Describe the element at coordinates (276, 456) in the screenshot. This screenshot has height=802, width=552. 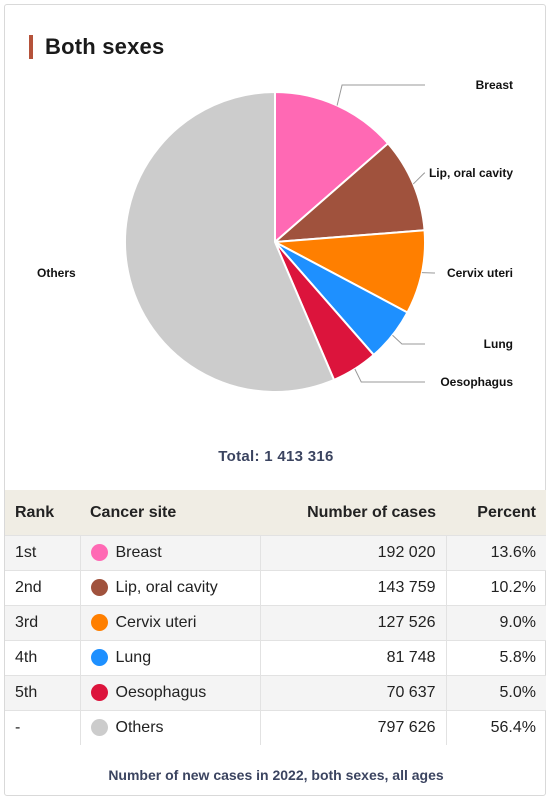
I see `total-label: Total: 1 413 316` at that location.